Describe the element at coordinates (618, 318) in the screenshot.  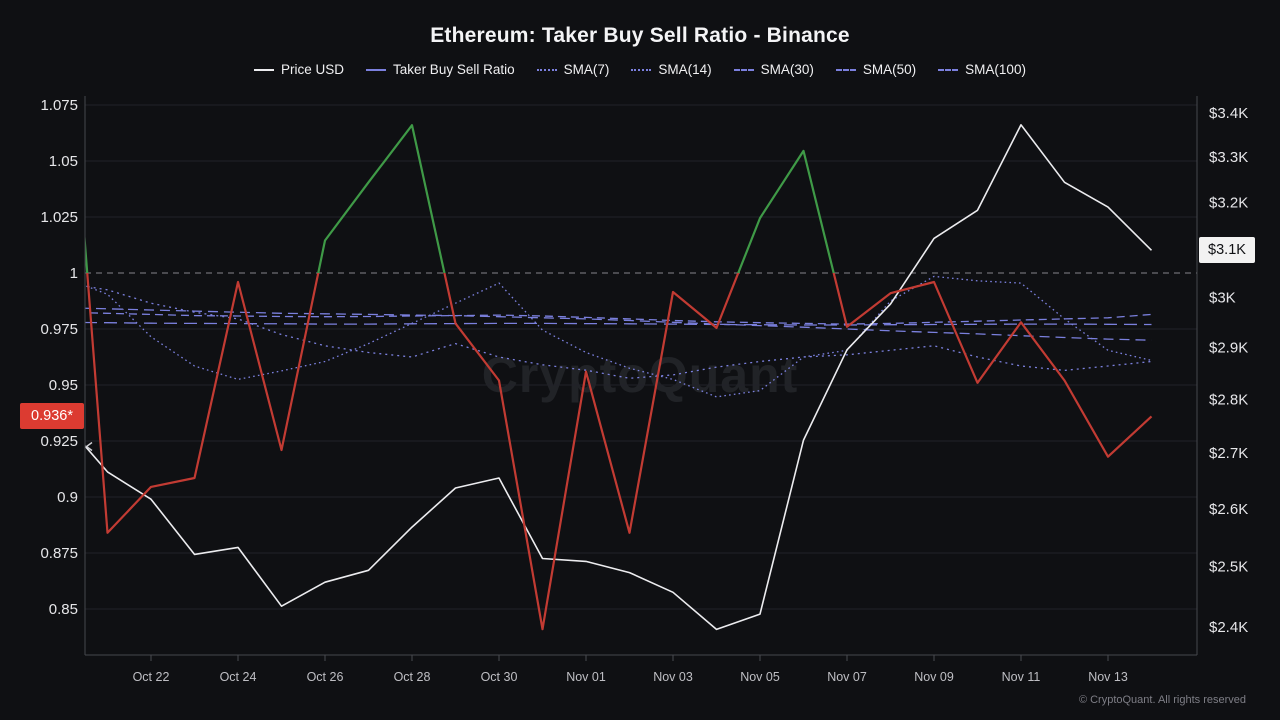
I see `sma-30-line` at that location.